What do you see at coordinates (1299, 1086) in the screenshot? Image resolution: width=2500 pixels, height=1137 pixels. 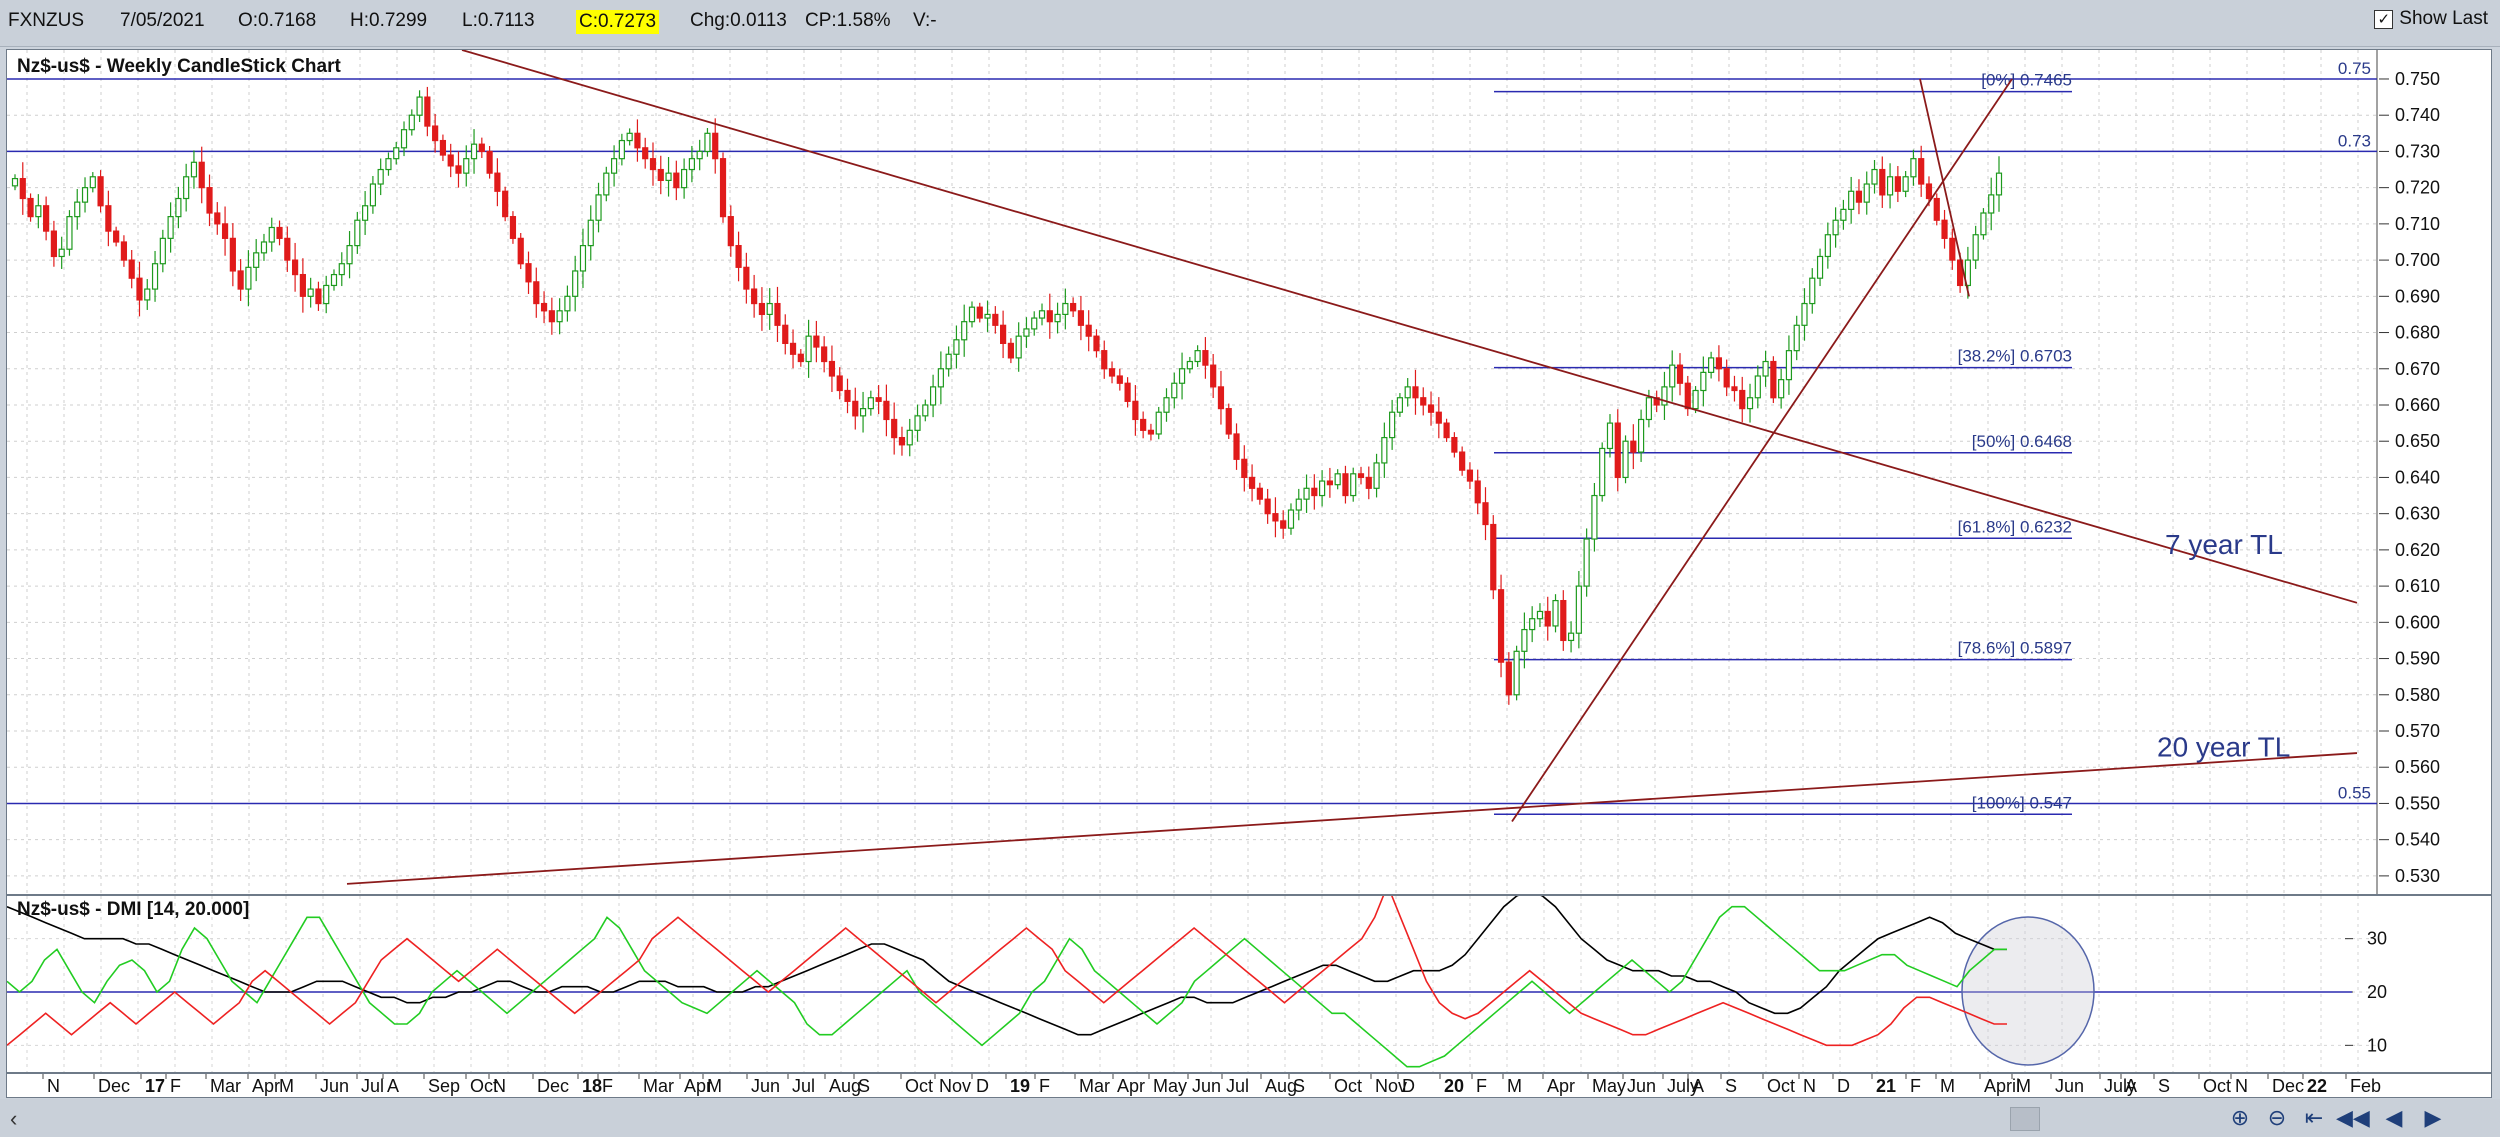 I see `x-tick-label: S` at bounding box center [1299, 1086].